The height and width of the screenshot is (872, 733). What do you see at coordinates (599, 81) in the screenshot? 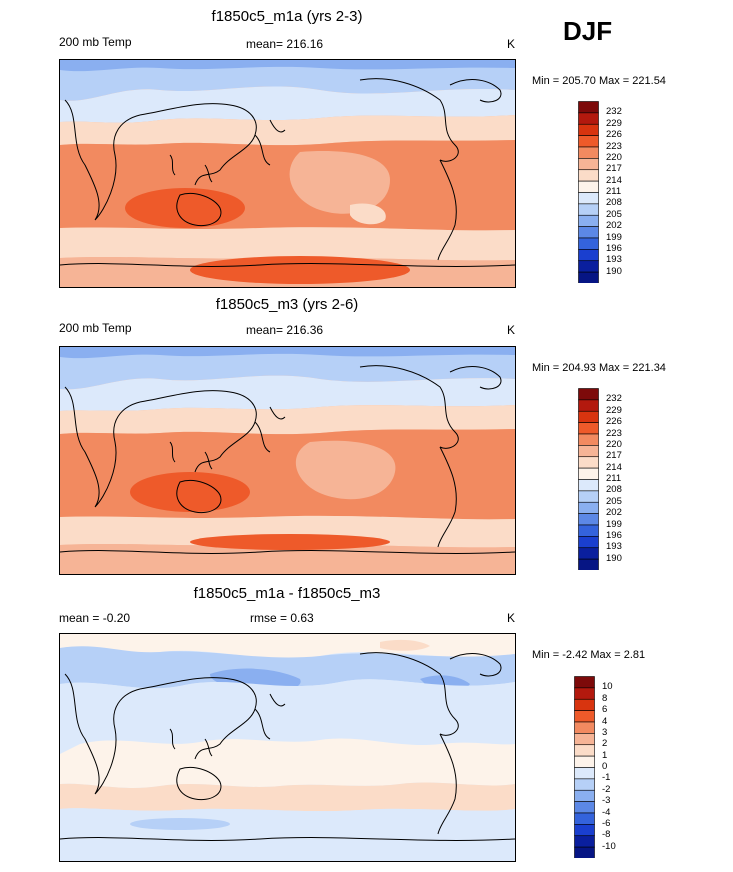
I see `panel-1-minmax: Min = 205.70 Max = 221.54` at bounding box center [599, 81].